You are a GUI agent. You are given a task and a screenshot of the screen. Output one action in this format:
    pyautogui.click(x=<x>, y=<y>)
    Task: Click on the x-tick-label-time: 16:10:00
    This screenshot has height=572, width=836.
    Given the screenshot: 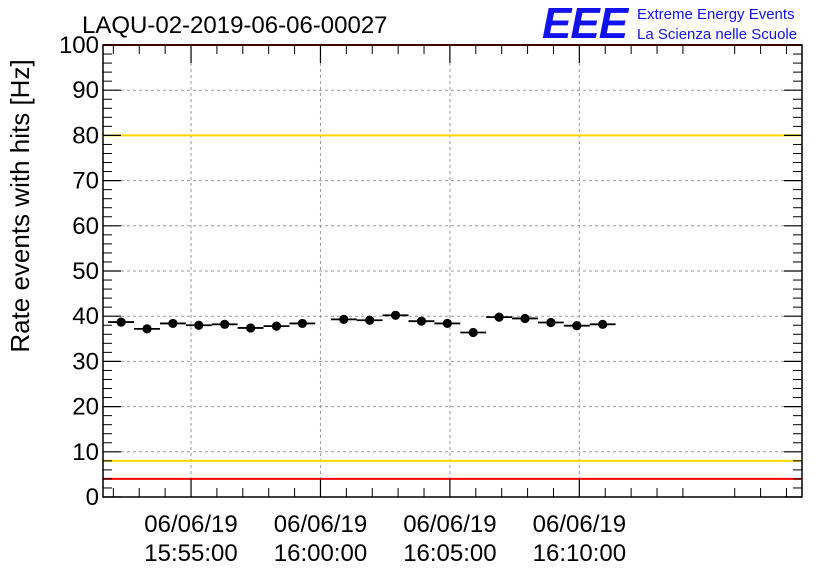 What is the action you would take?
    pyautogui.click(x=579, y=553)
    